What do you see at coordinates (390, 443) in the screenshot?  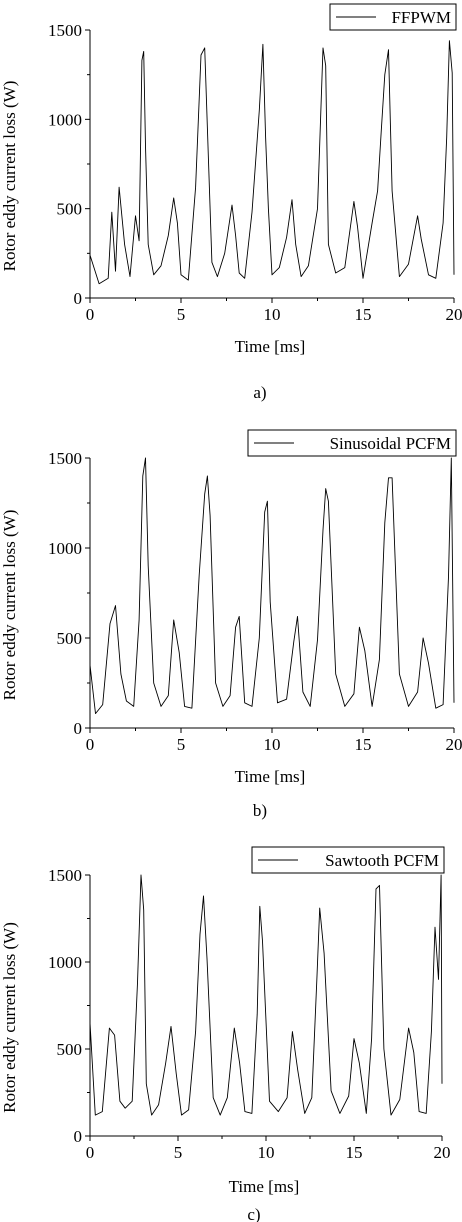 I see `legend-label: Sinusoidal PCFM` at bounding box center [390, 443].